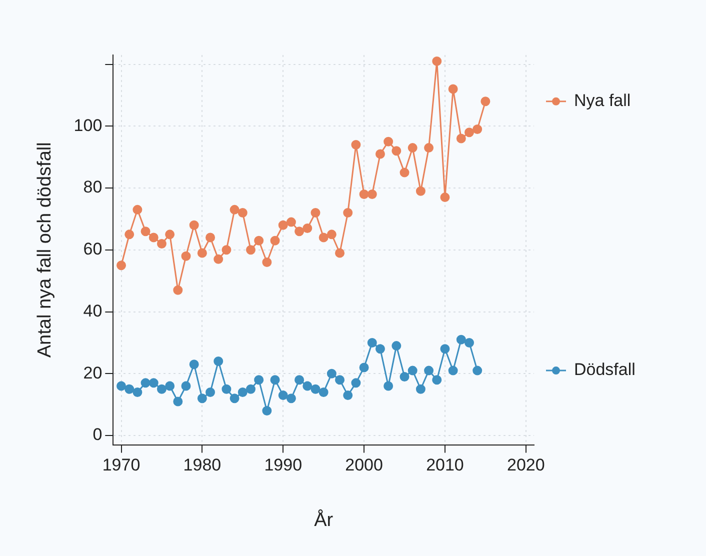  Describe the element at coordinates (88, 125) in the screenshot. I see `y-tick-label: 100` at that location.